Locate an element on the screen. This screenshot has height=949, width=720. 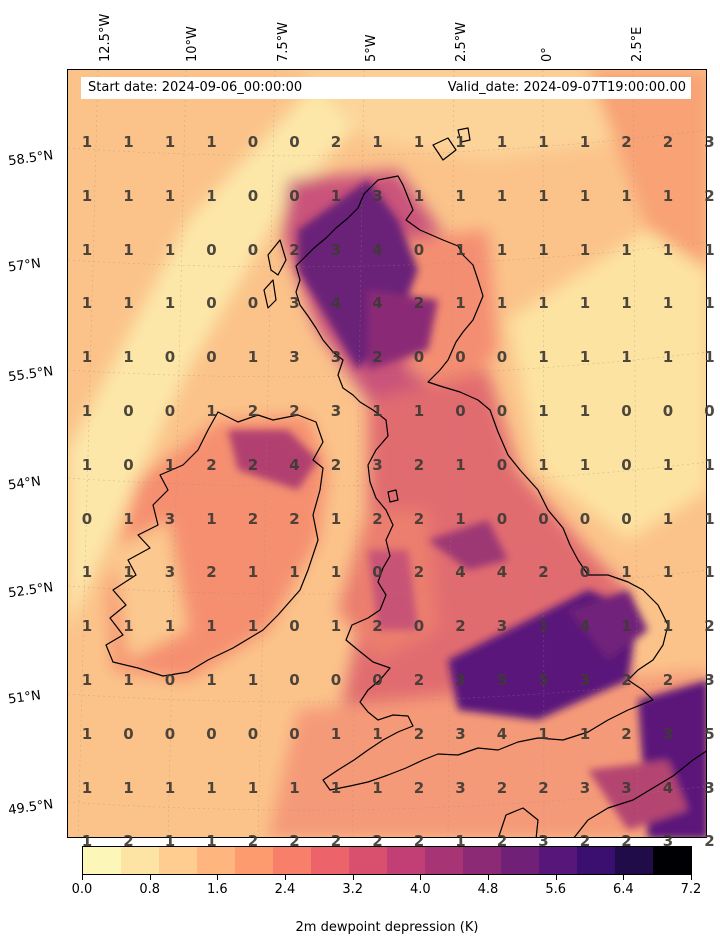
latitude-label: 58.5°N is located at coordinates (31, 159).